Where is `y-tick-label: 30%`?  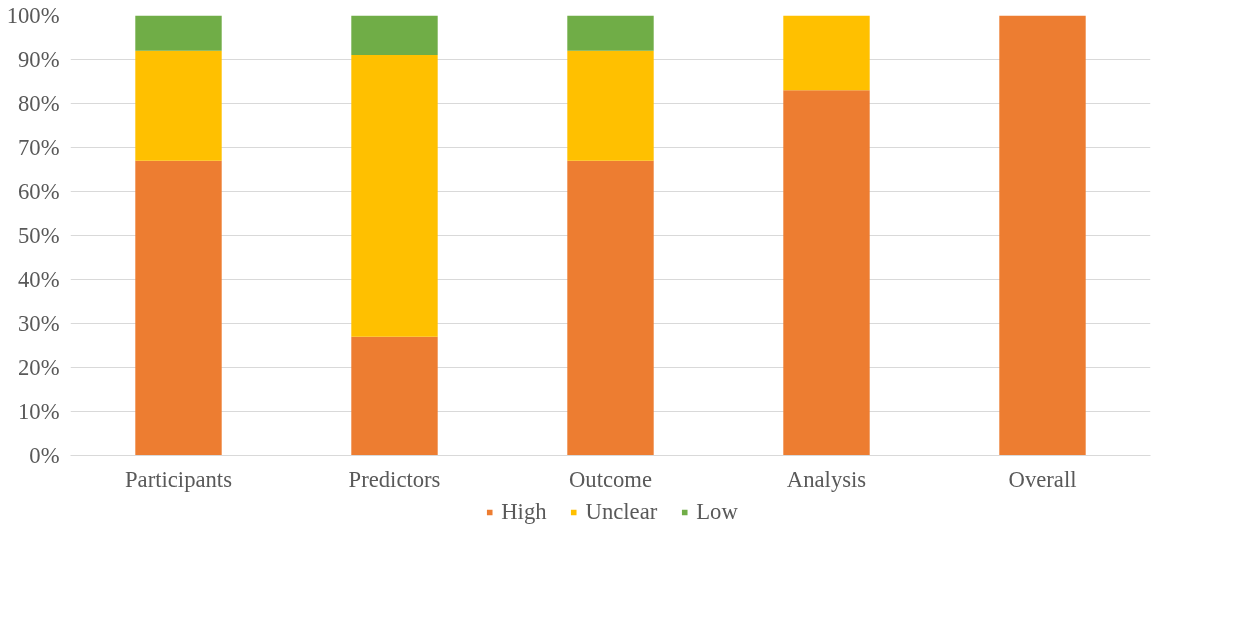 y-tick-label: 30% is located at coordinates (38, 323).